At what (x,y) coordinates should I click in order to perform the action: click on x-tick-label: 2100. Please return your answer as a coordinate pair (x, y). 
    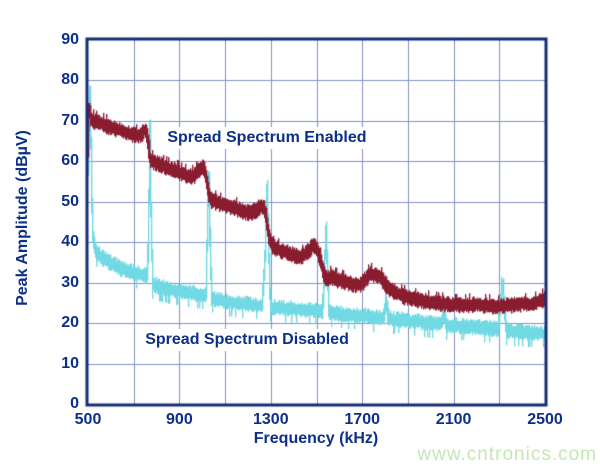
    Looking at the image, I should click on (453, 419).